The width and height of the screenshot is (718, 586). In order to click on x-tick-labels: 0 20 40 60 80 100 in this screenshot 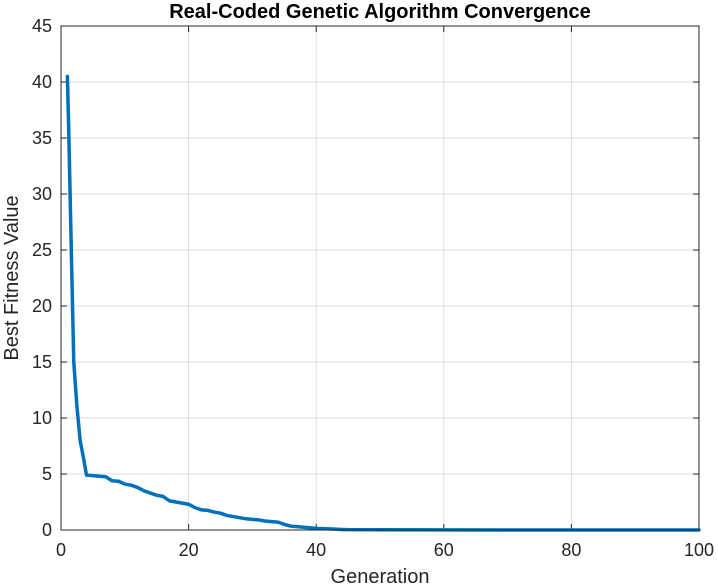, I will do `click(385, 550)`.